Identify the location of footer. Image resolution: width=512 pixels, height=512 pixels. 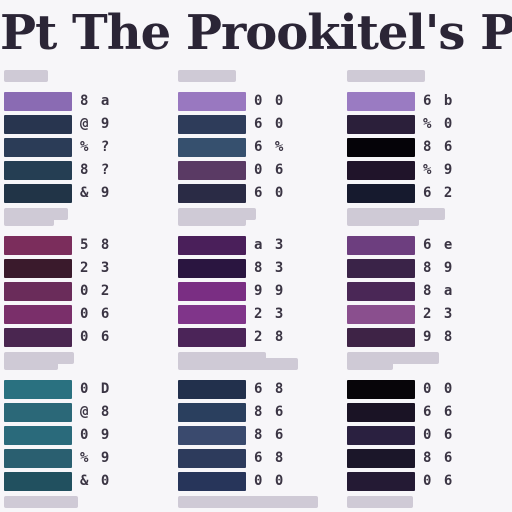
(256, 502).